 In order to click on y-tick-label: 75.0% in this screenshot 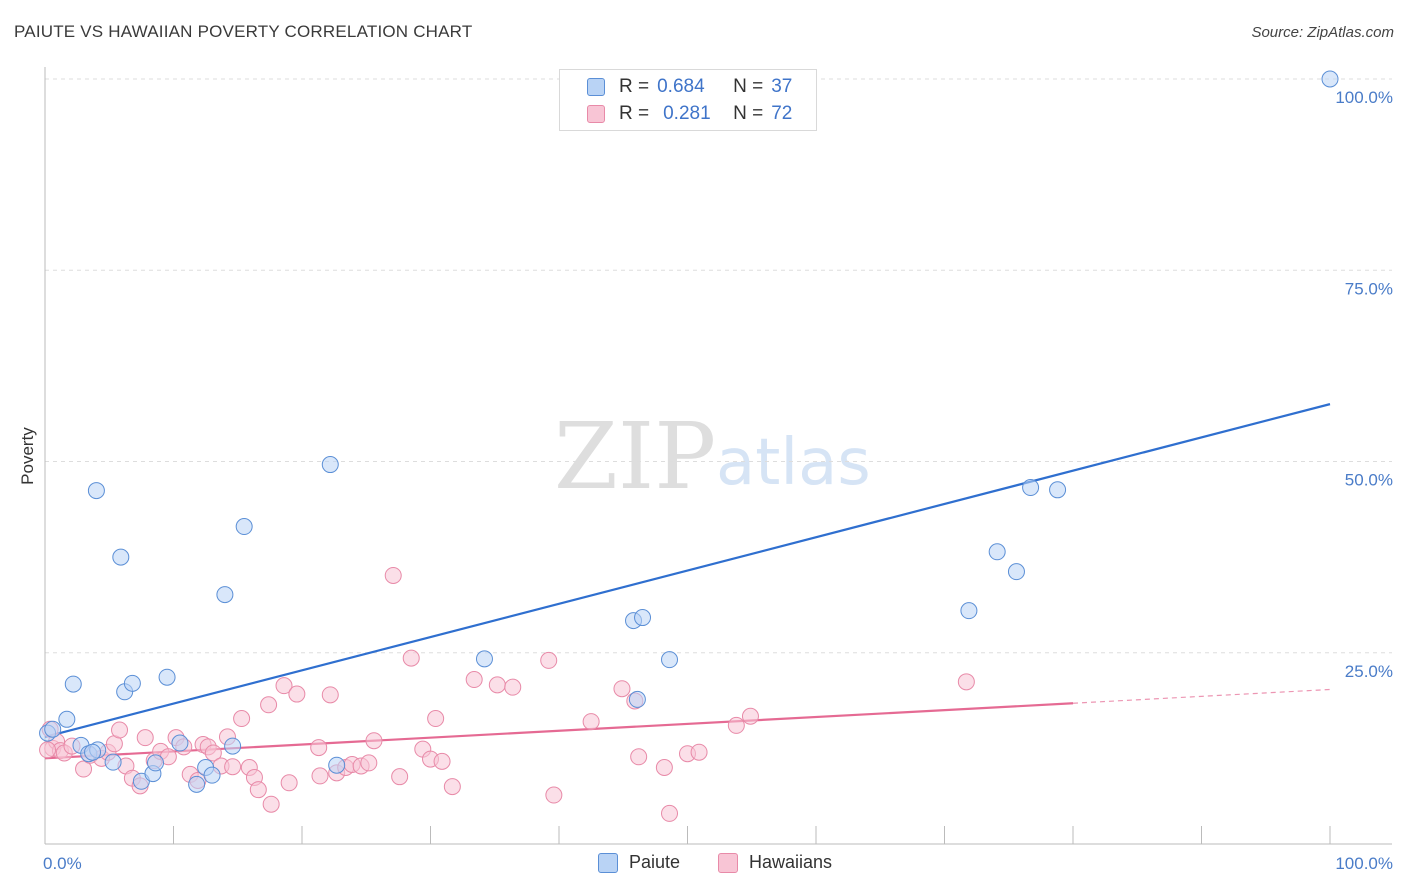, I will do `click(1369, 288)`.